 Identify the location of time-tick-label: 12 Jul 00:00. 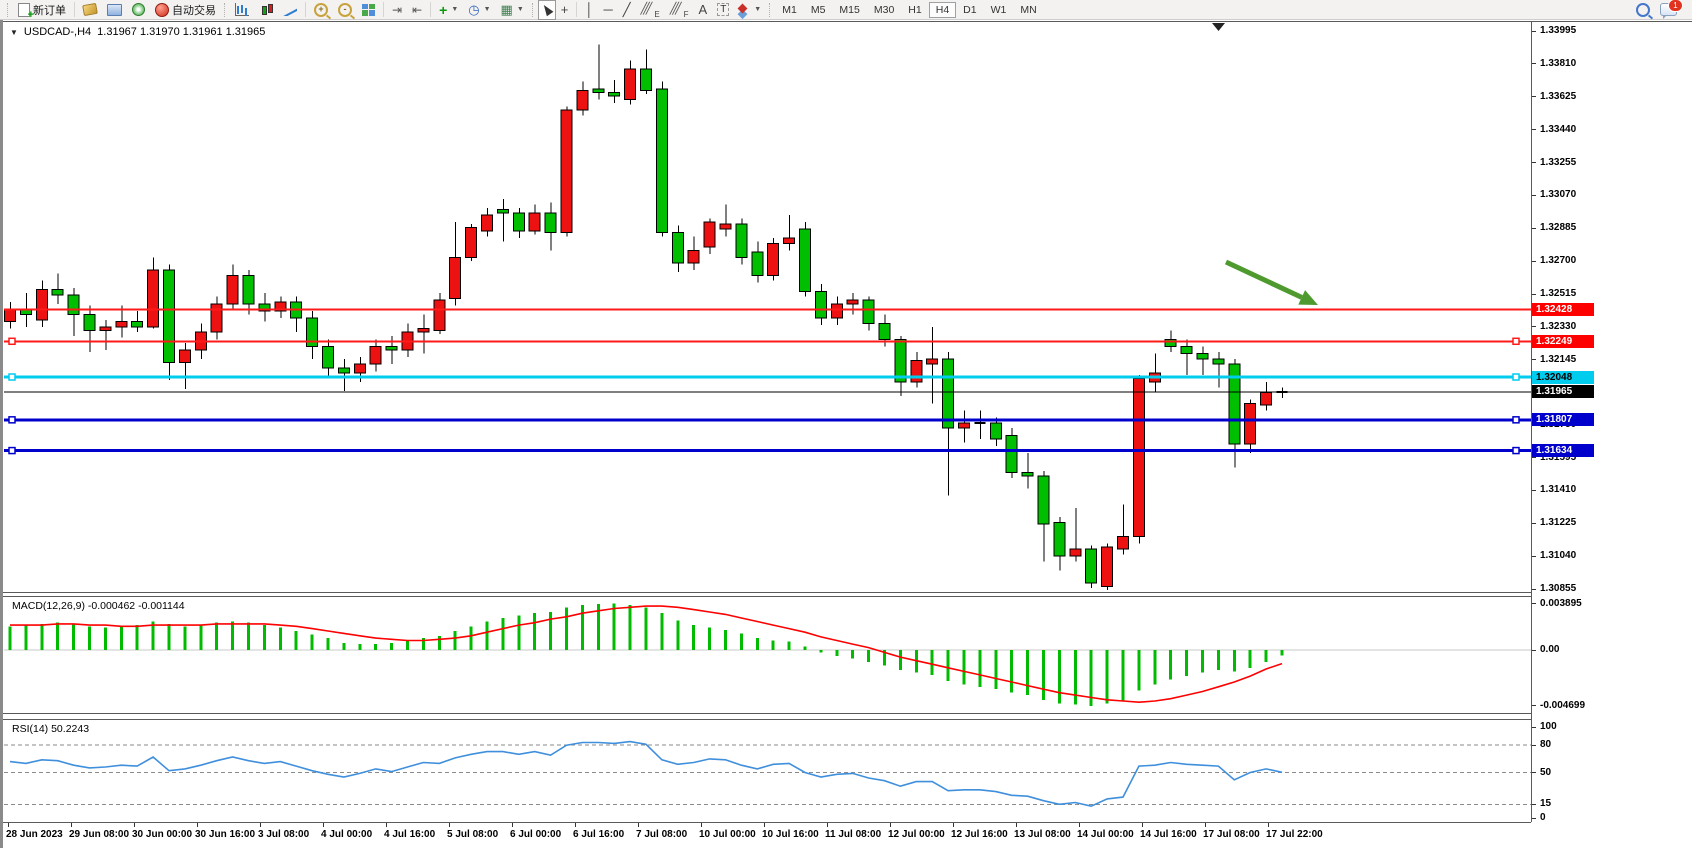
(916, 834).